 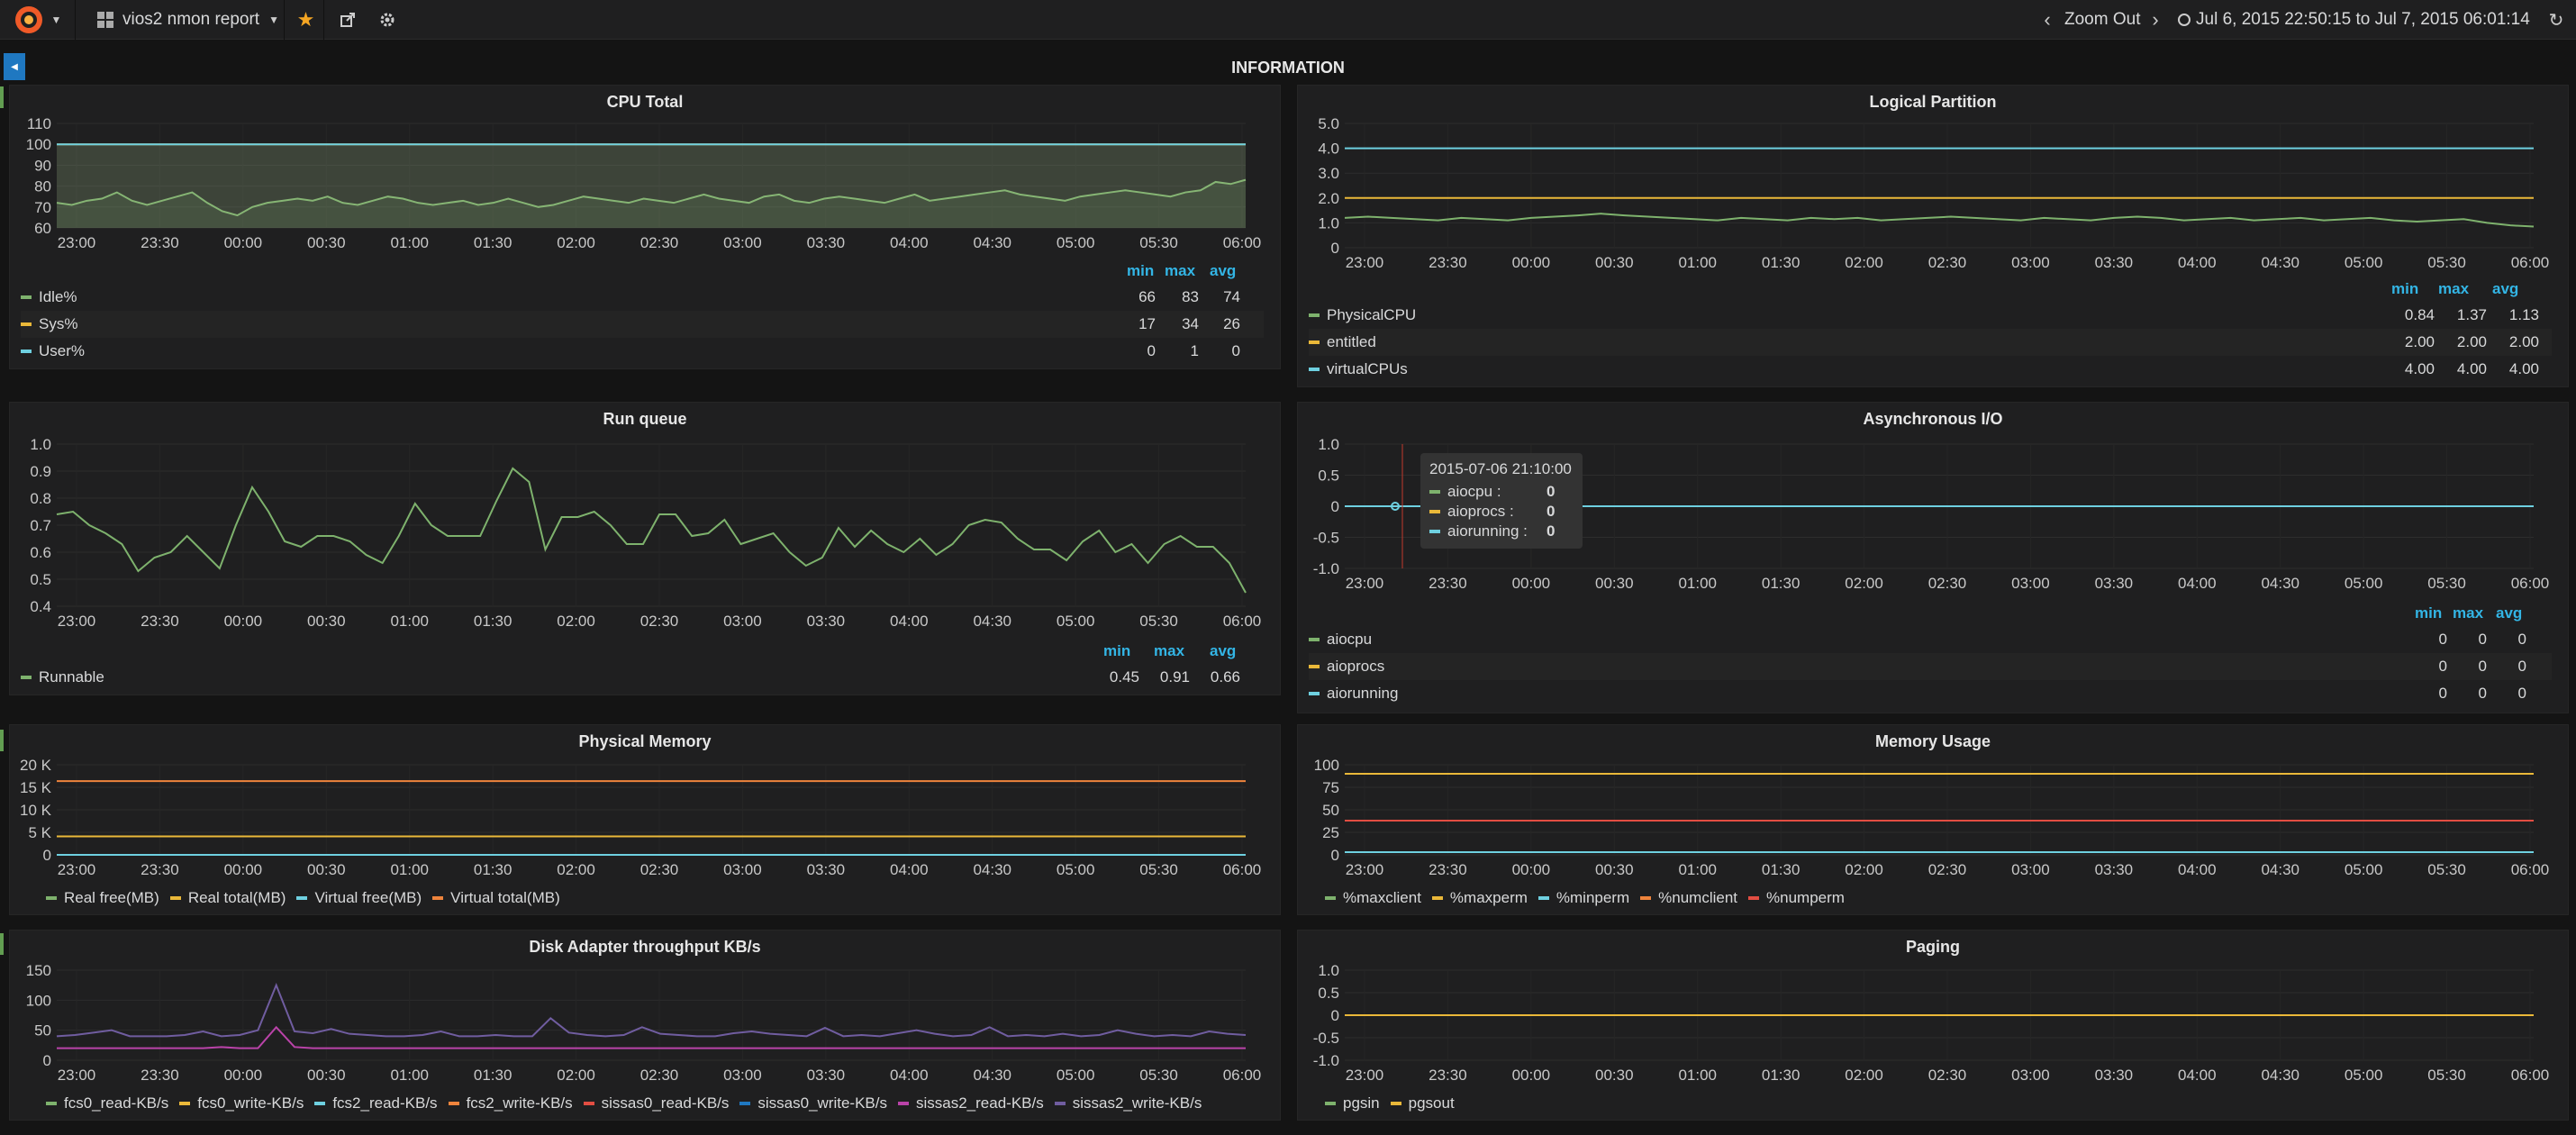 I want to click on legend-row: Idle% 66 83 74, so click(x=642, y=297).